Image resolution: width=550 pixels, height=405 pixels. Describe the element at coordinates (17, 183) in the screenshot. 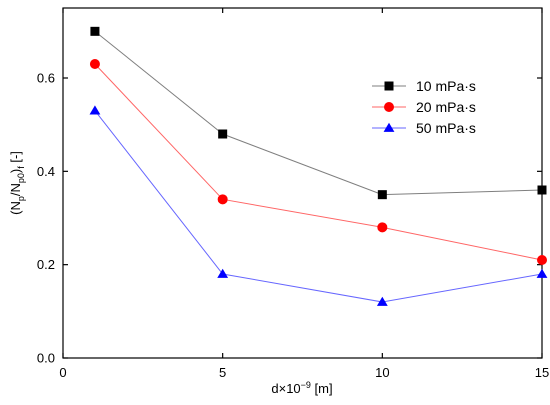

I see `y-axis-label: (Np/Np0)f [-]` at that location.